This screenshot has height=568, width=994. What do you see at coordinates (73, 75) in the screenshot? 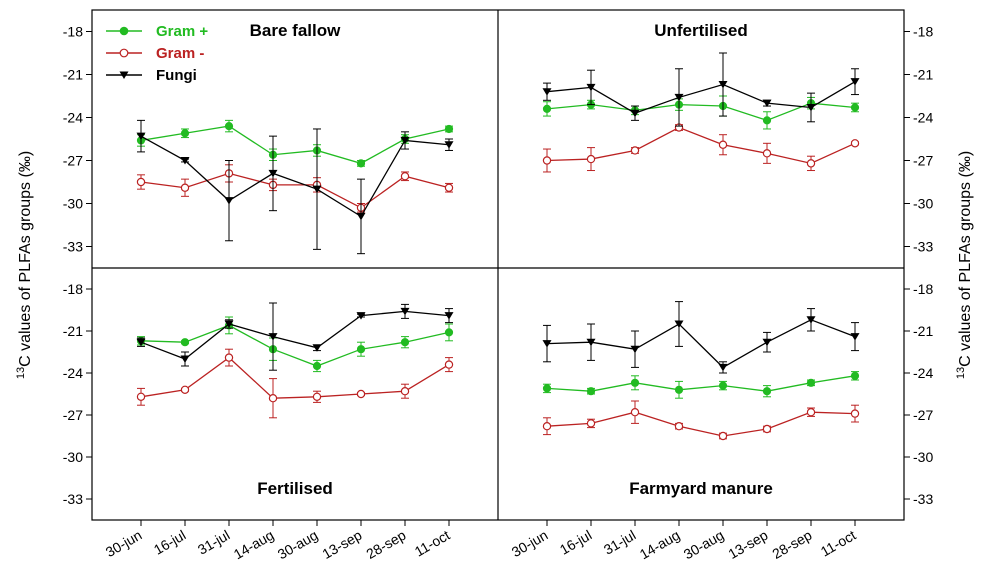
I see `y-tick-label: -21` at bounding box center [73, 75].